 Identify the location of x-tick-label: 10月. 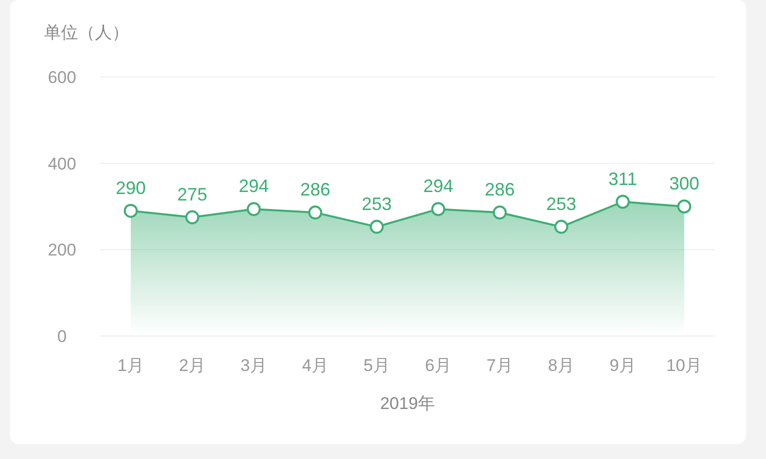
(684, 365).